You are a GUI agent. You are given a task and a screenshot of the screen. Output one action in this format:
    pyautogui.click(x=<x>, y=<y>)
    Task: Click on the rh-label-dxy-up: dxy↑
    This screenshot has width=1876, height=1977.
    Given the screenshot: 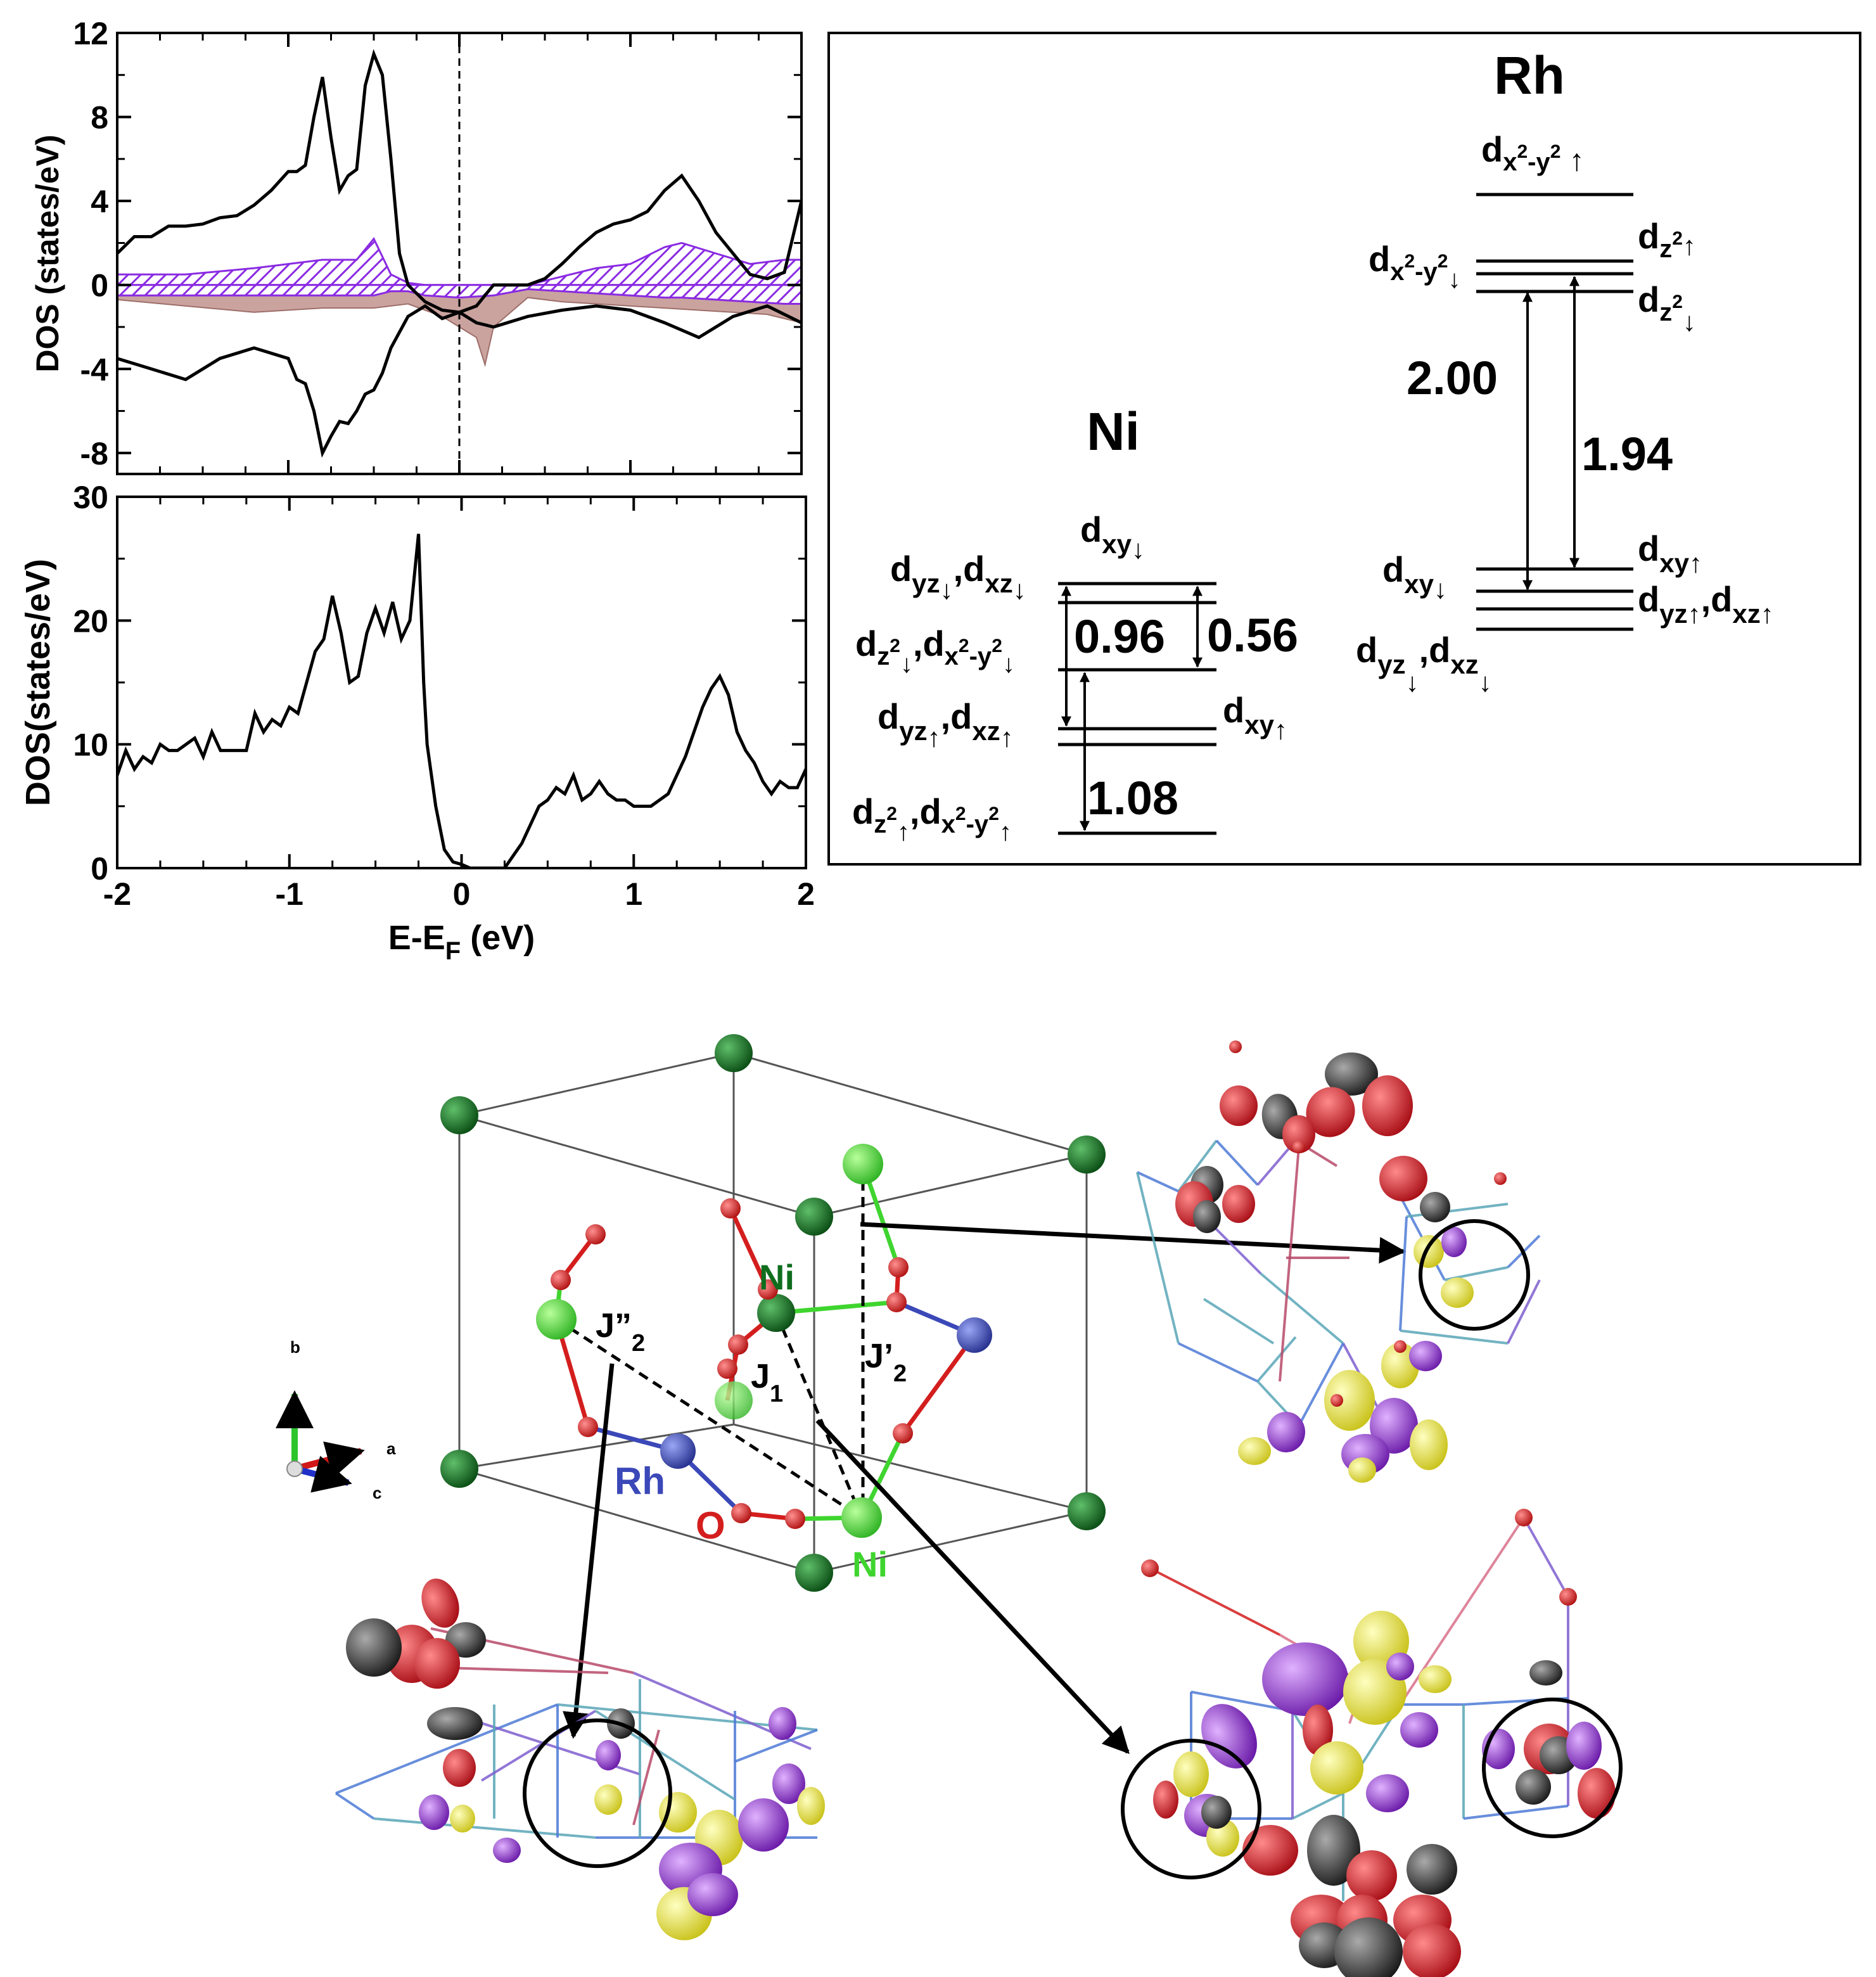 What is the action you would take?
    pyautogui.click(x=1670, y=553)
    